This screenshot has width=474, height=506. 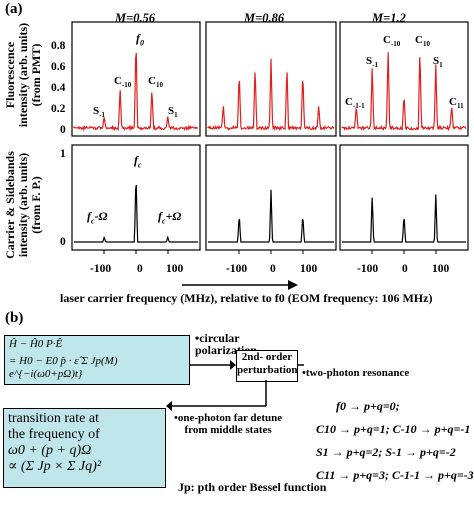 What do you see at coordinates (58, 88) in the screenshot?
I see `ytick-0.4: 0.4` at bounding box center [58, 88].